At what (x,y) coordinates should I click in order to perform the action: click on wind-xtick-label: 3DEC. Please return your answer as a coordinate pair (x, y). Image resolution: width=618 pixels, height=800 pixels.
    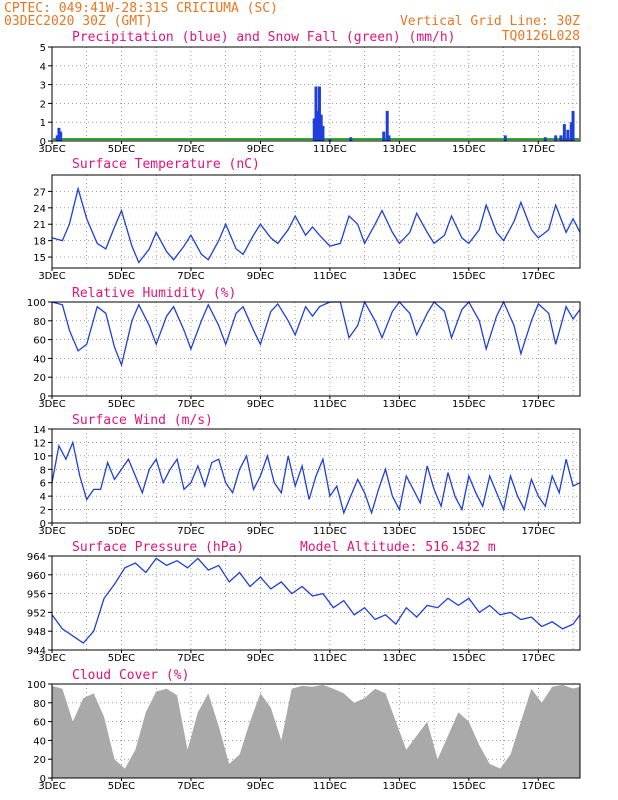
    Looking at the image, I should click on (51, 531).